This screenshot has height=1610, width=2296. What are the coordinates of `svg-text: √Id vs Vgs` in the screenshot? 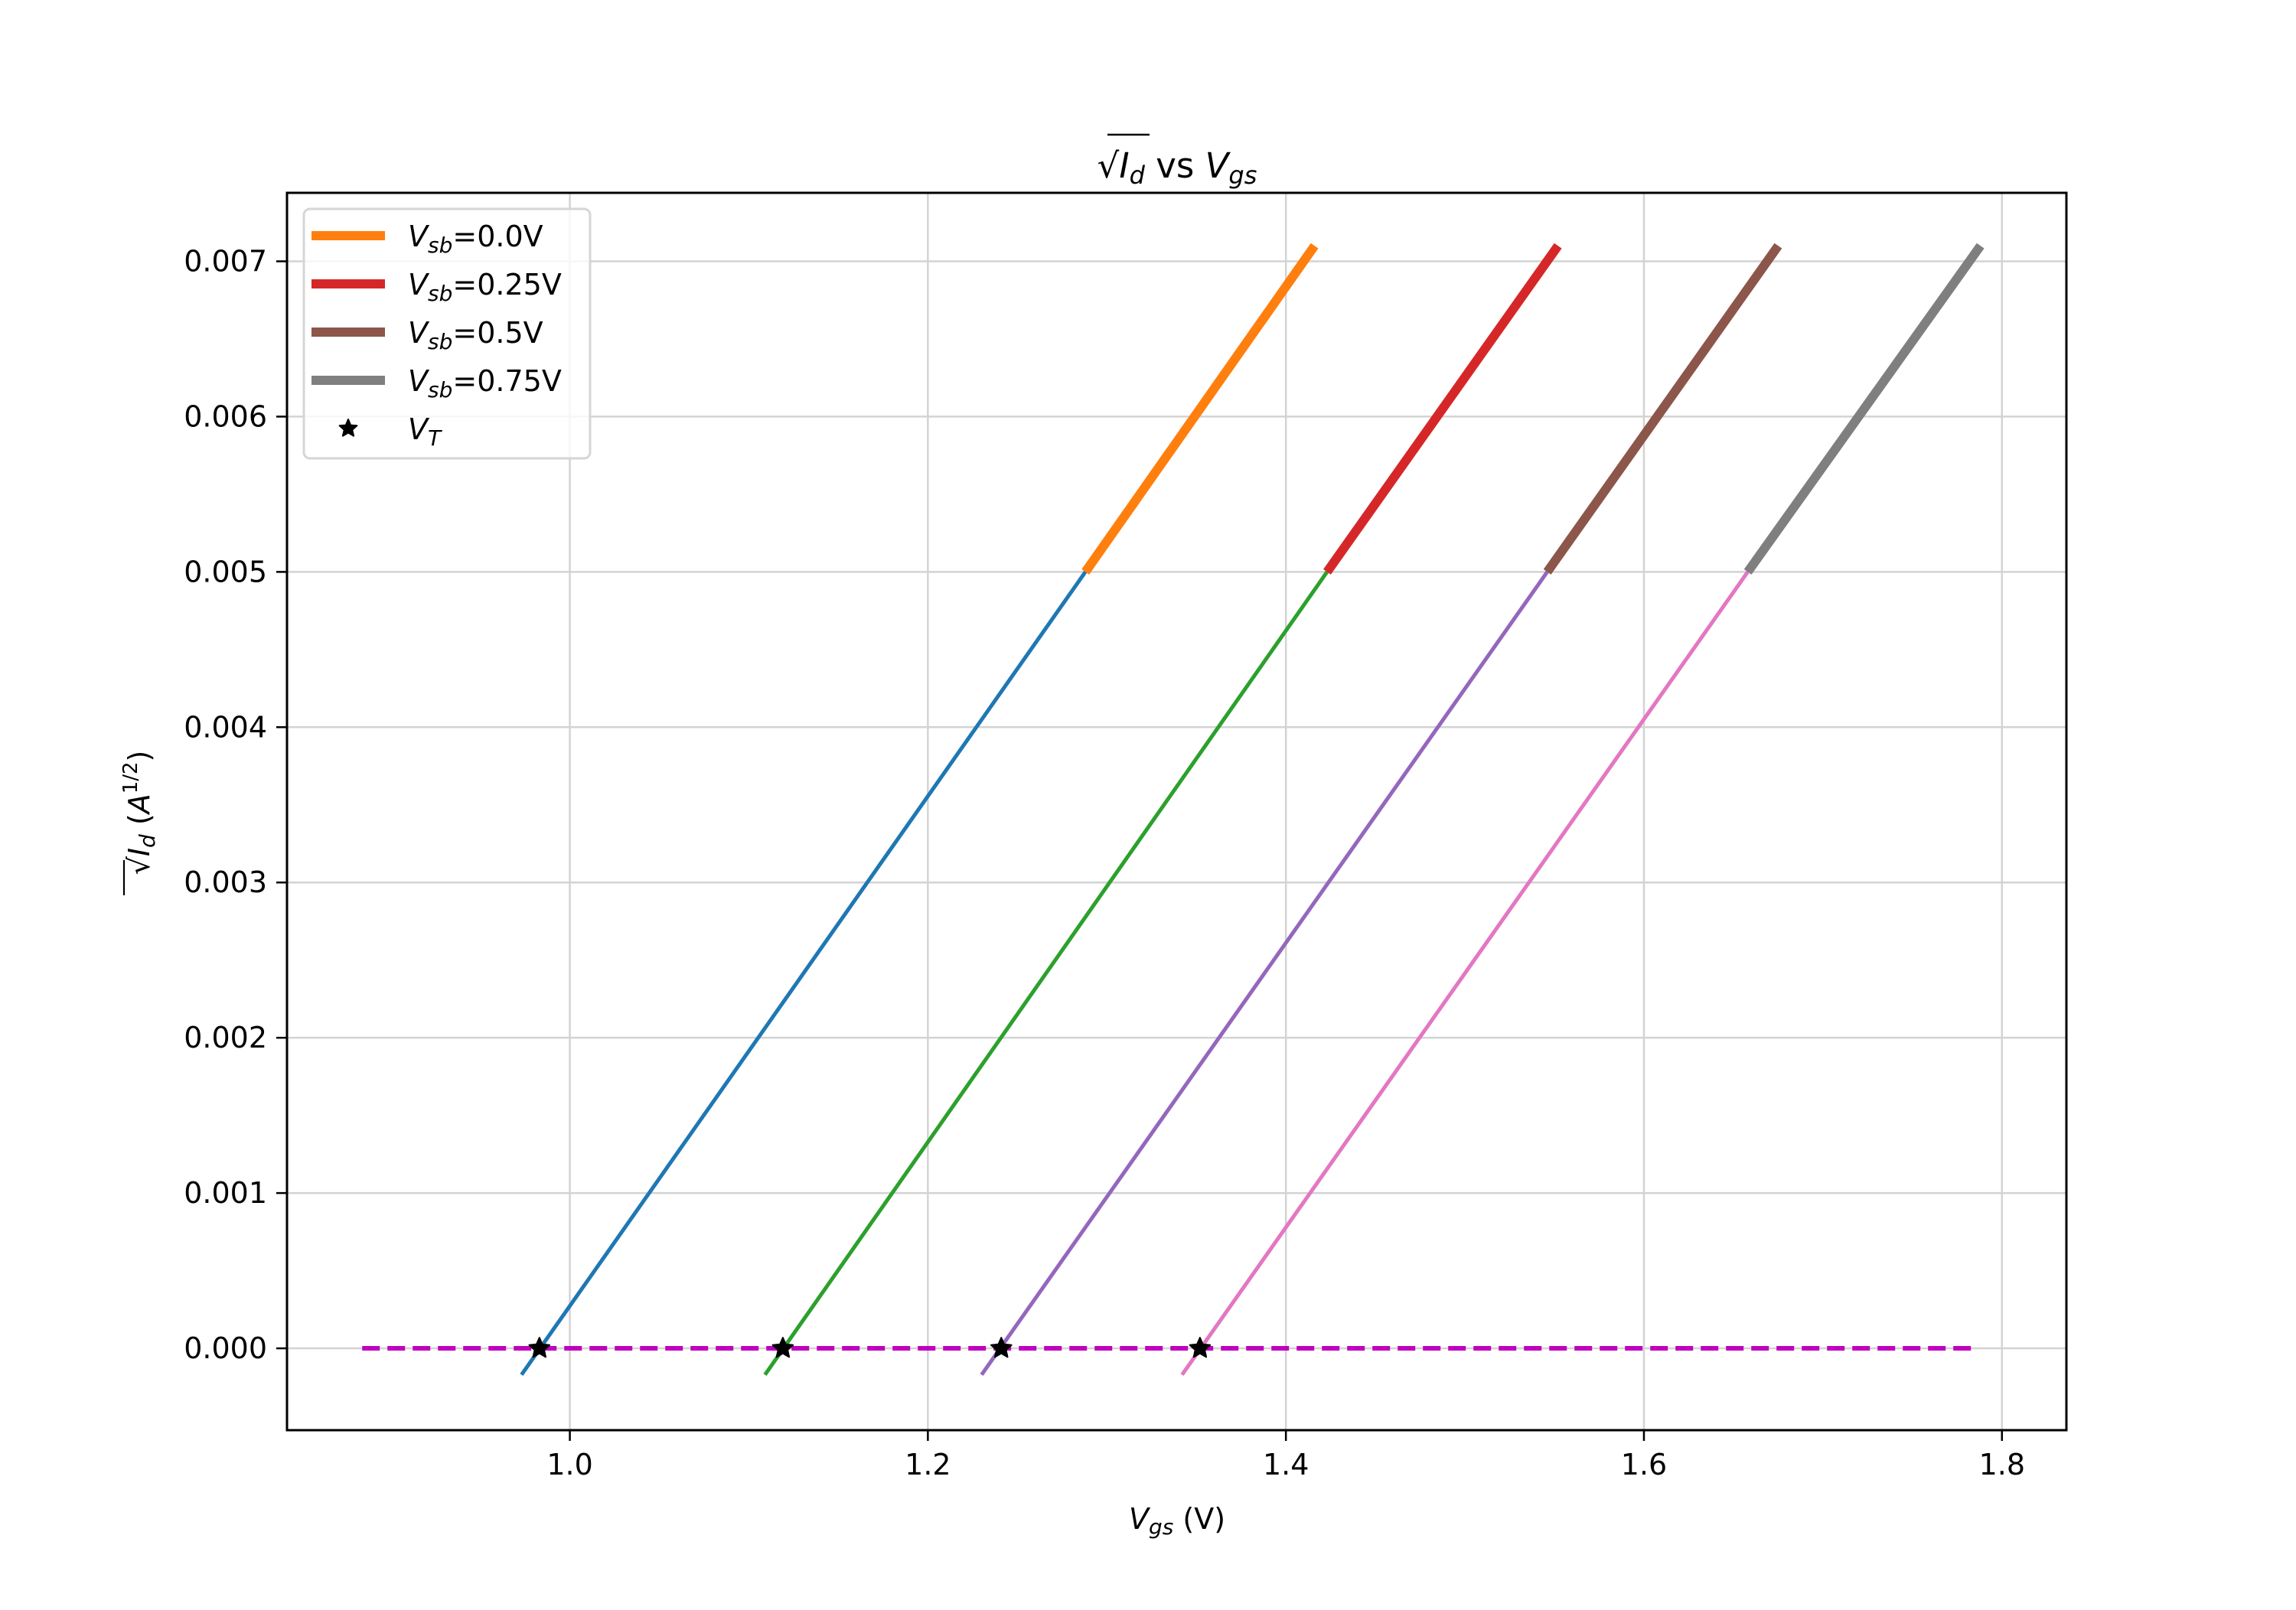 It's located at (1177, 168).